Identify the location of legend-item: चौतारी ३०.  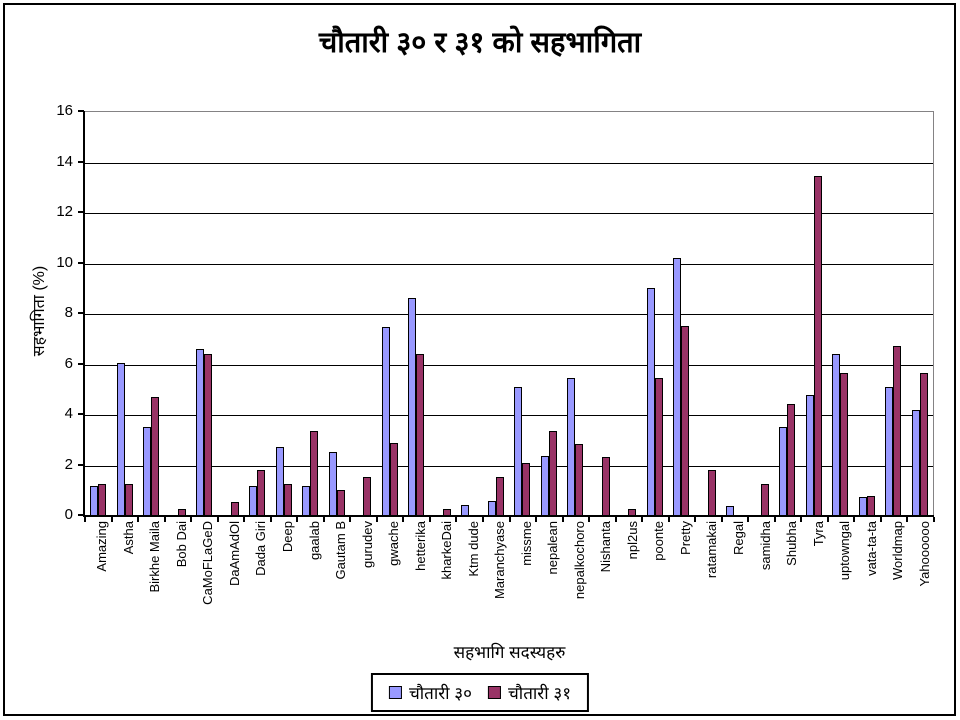
(430, 692).